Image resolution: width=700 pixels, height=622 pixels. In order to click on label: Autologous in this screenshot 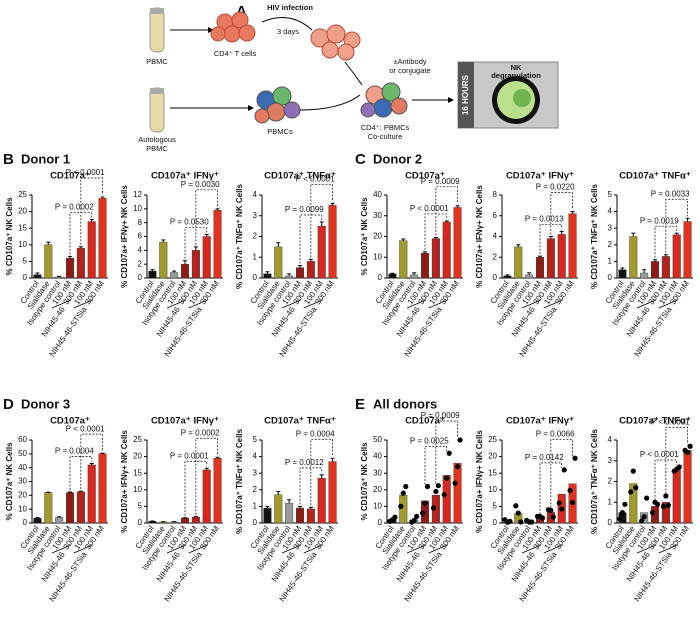, I will do `click(157, 139)`.